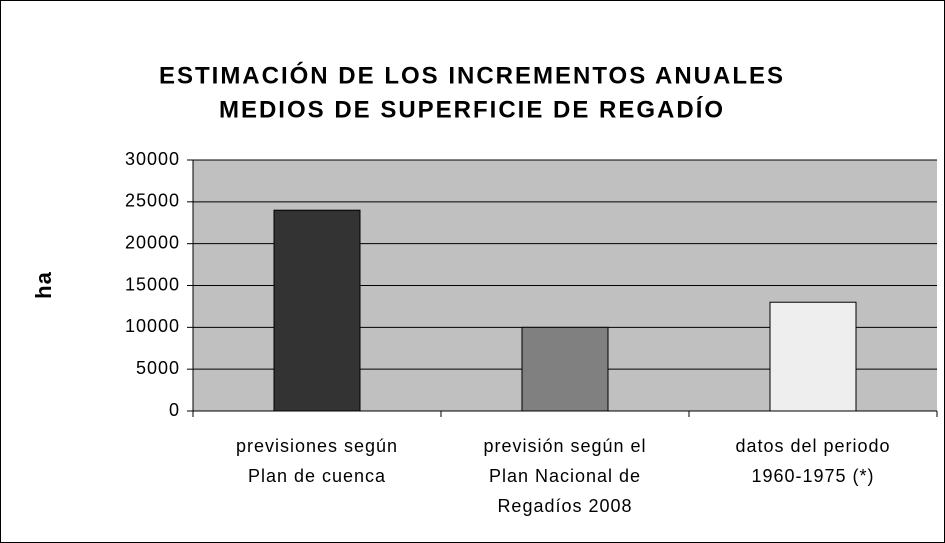 Image resolution: width=945 pixels, height=543 pixels. Describe the element at coordinates (43, 285) in the screenshot. I see `y-axis-label: ha` at that location.